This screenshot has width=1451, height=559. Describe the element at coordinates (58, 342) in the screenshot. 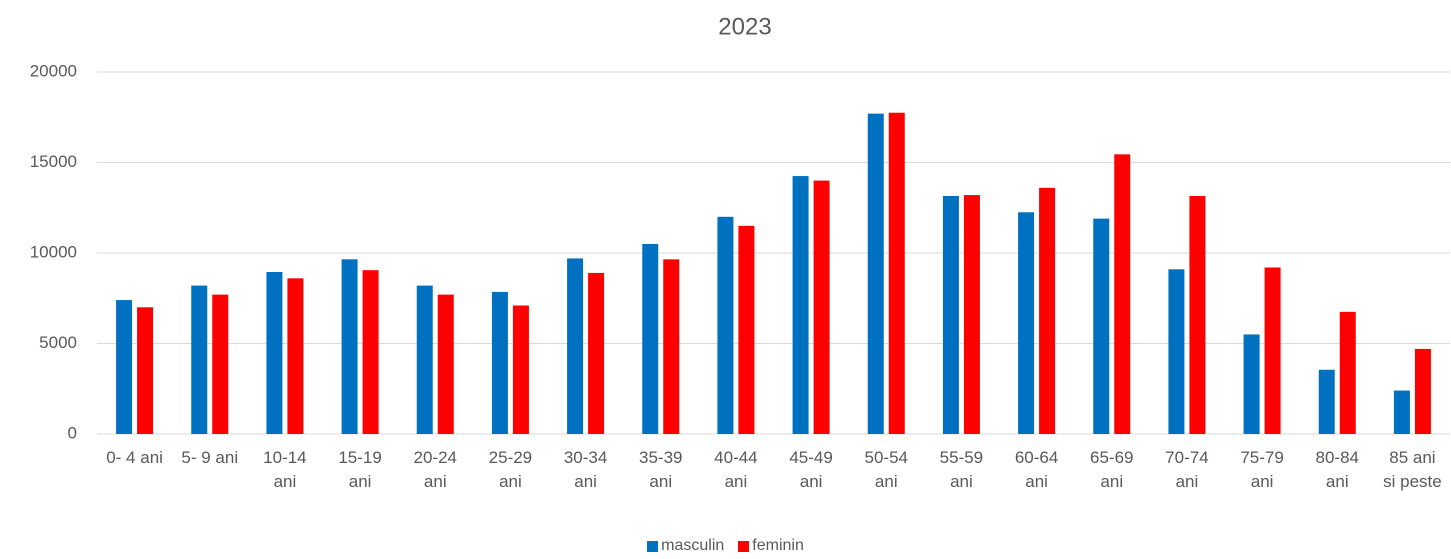

I see `y-tick-label: 5000` at that location.